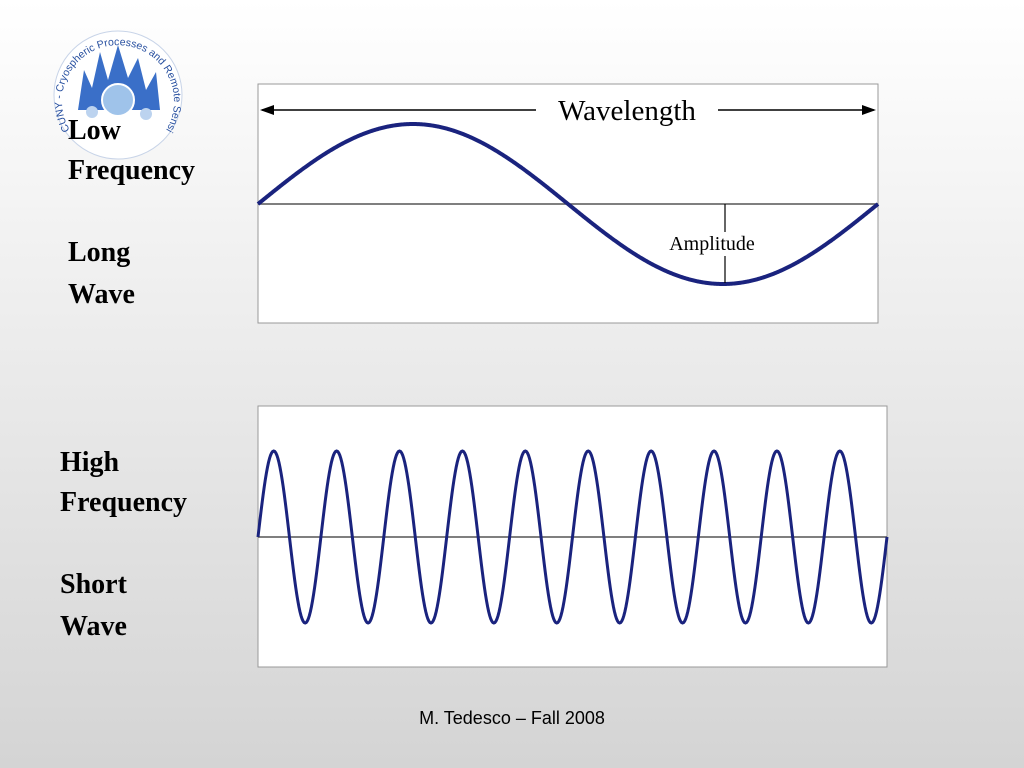  What do you see at coordinates (90, 462) in the screenshot?
I see `label: High` at bounding box center [90, 462].